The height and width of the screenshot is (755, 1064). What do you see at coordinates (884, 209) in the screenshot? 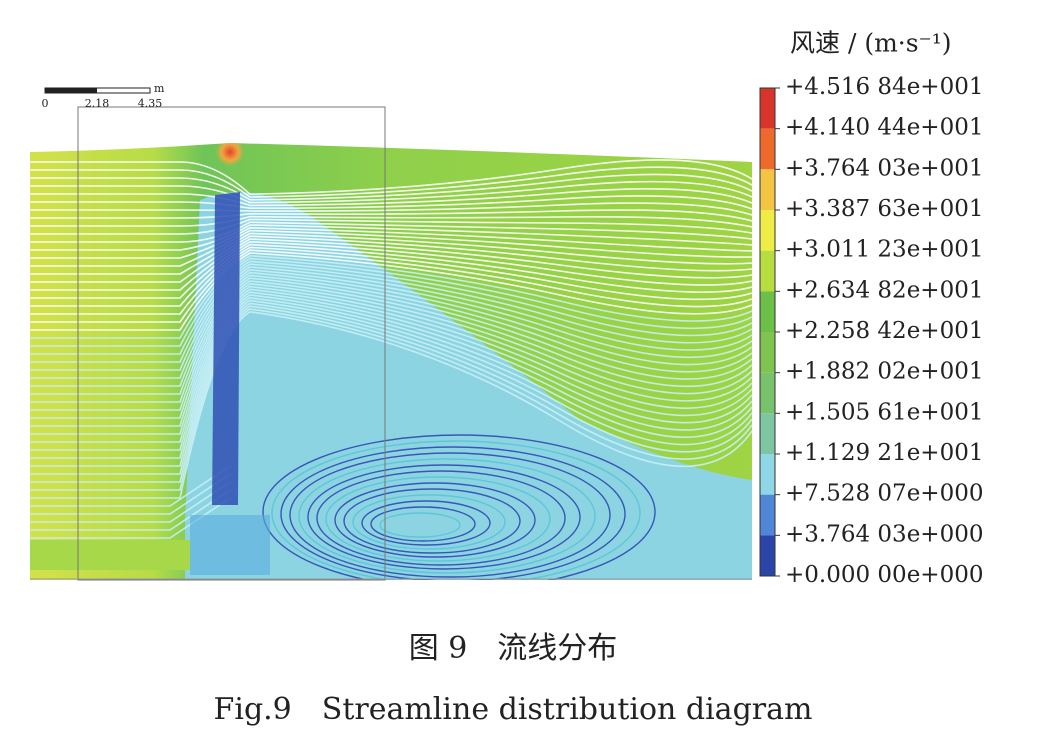
I see `colorbar-tick-label: +3.387 63e+001` at bounding box center [884, 209].